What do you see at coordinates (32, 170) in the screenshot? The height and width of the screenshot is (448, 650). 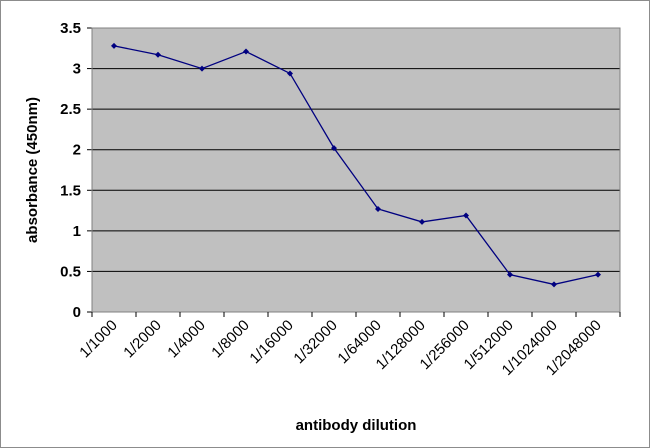 I see `y-axis-title: absorbance (450nm)` at bounding box center [32, 170].